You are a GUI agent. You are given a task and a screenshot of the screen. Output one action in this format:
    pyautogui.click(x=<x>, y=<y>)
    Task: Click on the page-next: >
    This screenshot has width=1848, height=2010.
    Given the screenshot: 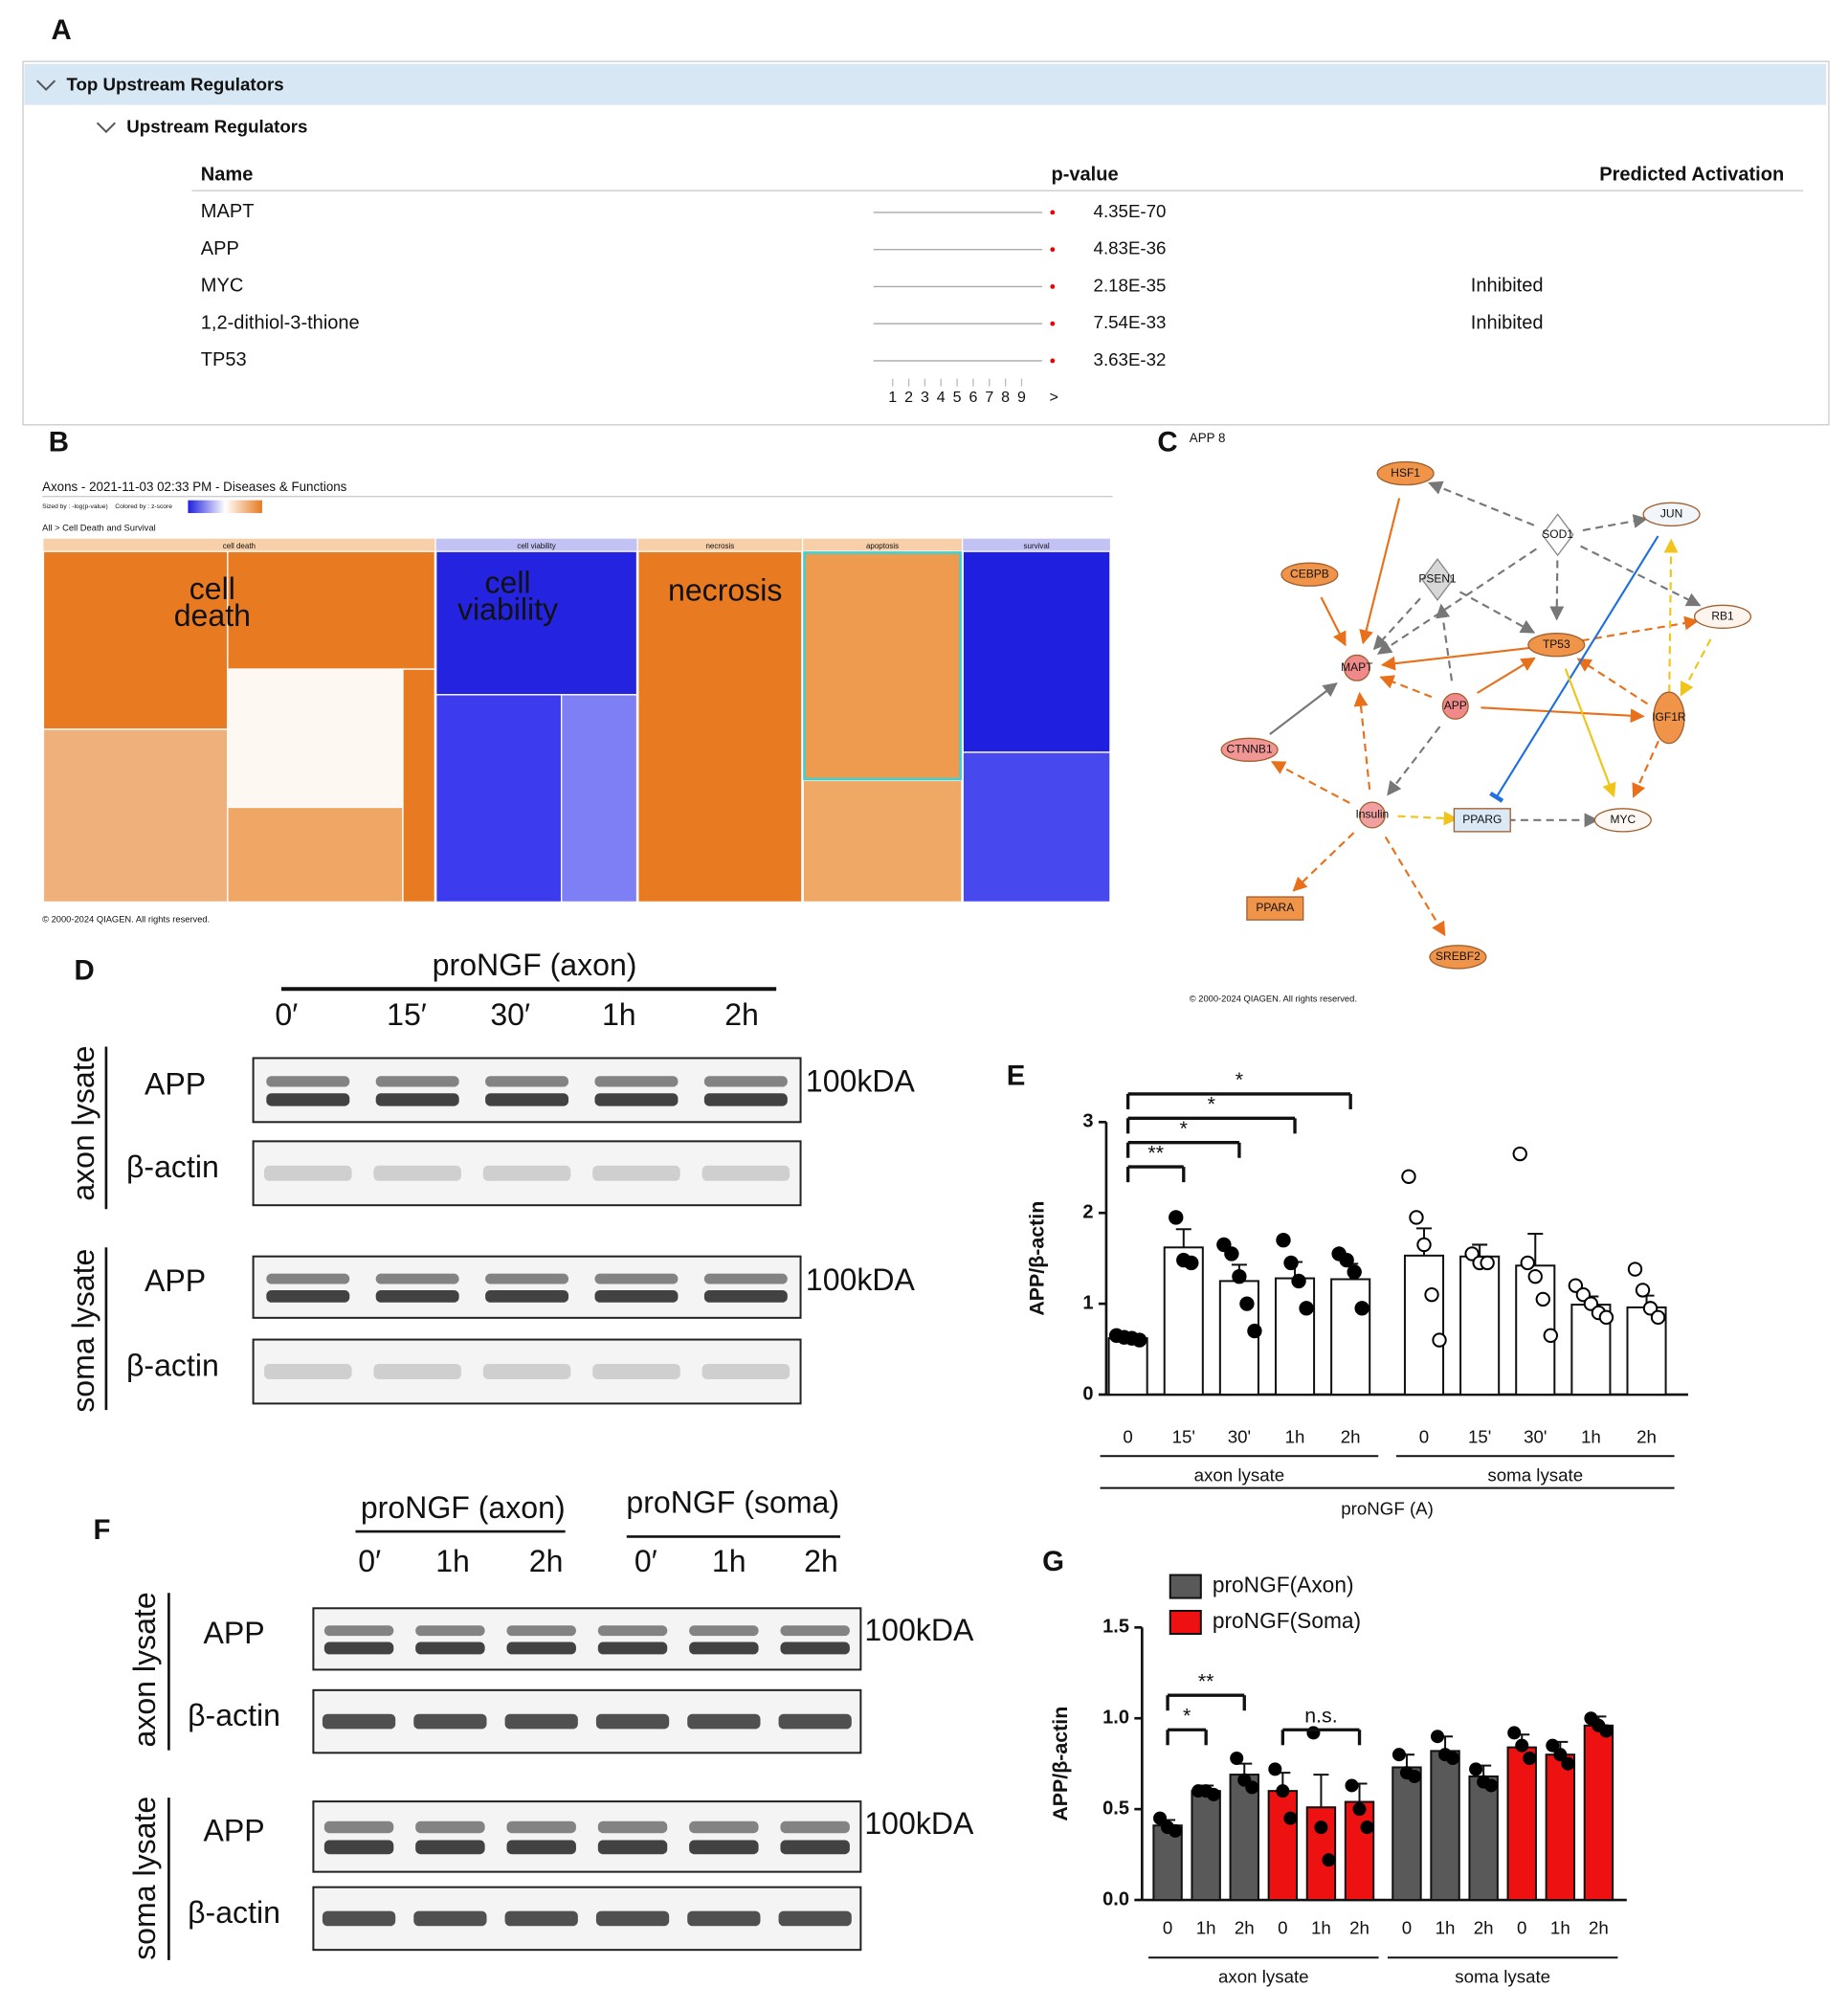 What is the action you would take?
    pyautogui.click(x=1054, y=397)
    